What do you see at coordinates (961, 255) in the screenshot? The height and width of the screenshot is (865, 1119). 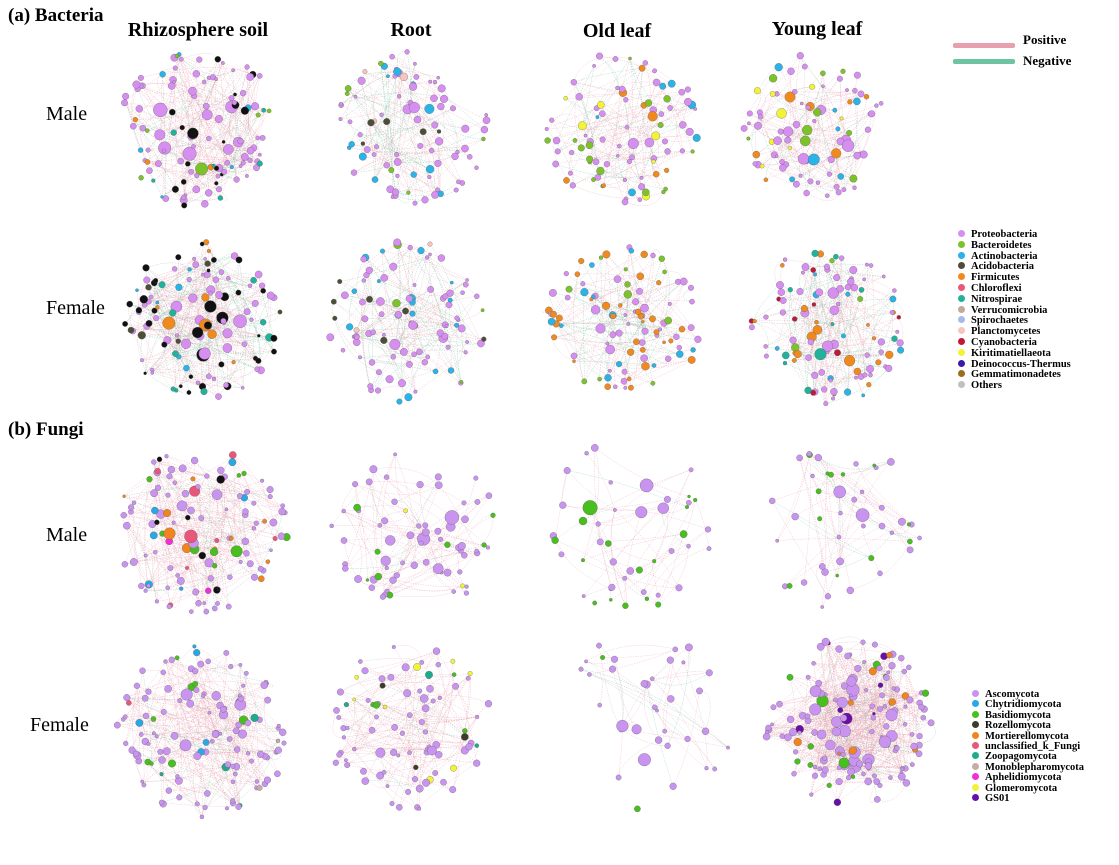 I see `bacteria-legend-dot` at bounding box center [961, 255].